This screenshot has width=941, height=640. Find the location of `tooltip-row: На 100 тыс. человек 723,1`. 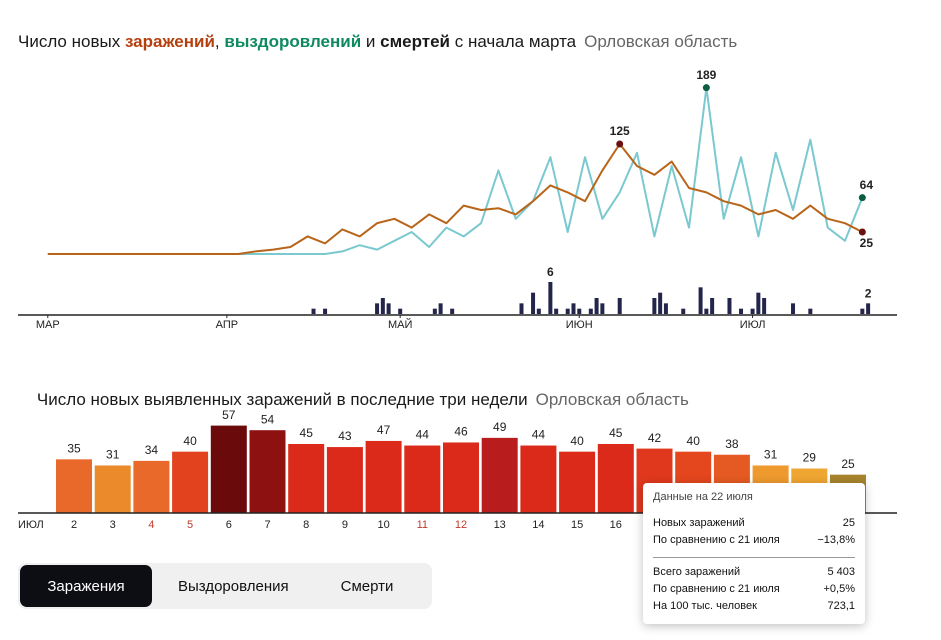

tooltip-row: На 100 тыс. человек 723,1 is located at coordinates (754, 608).